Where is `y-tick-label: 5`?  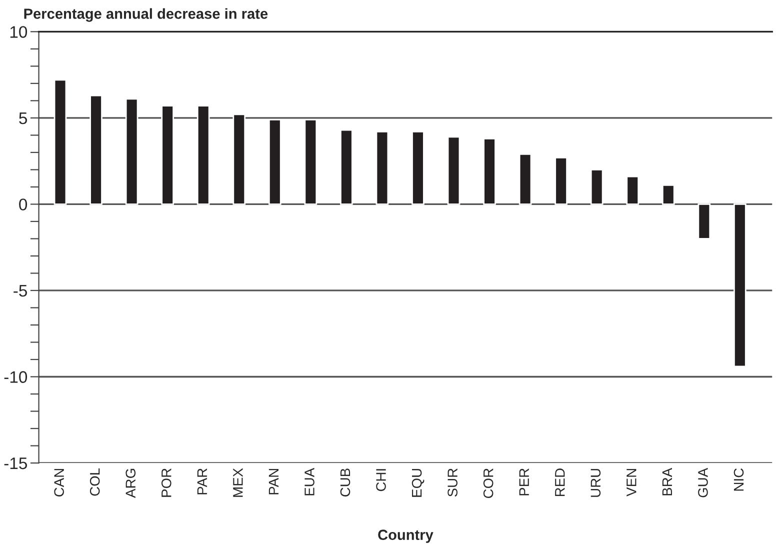
y-tick-label: 5 is located at coordinates (23, 118).